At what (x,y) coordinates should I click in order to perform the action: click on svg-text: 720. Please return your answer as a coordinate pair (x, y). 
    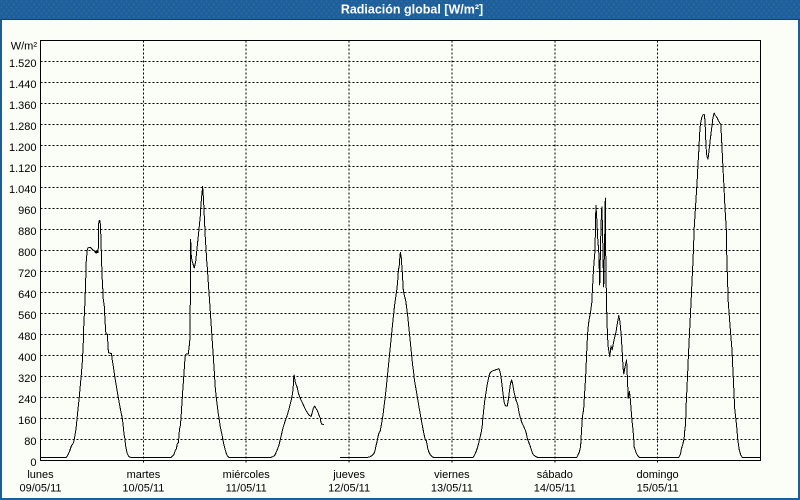
    Looking at the image, I should click on (27, 274).